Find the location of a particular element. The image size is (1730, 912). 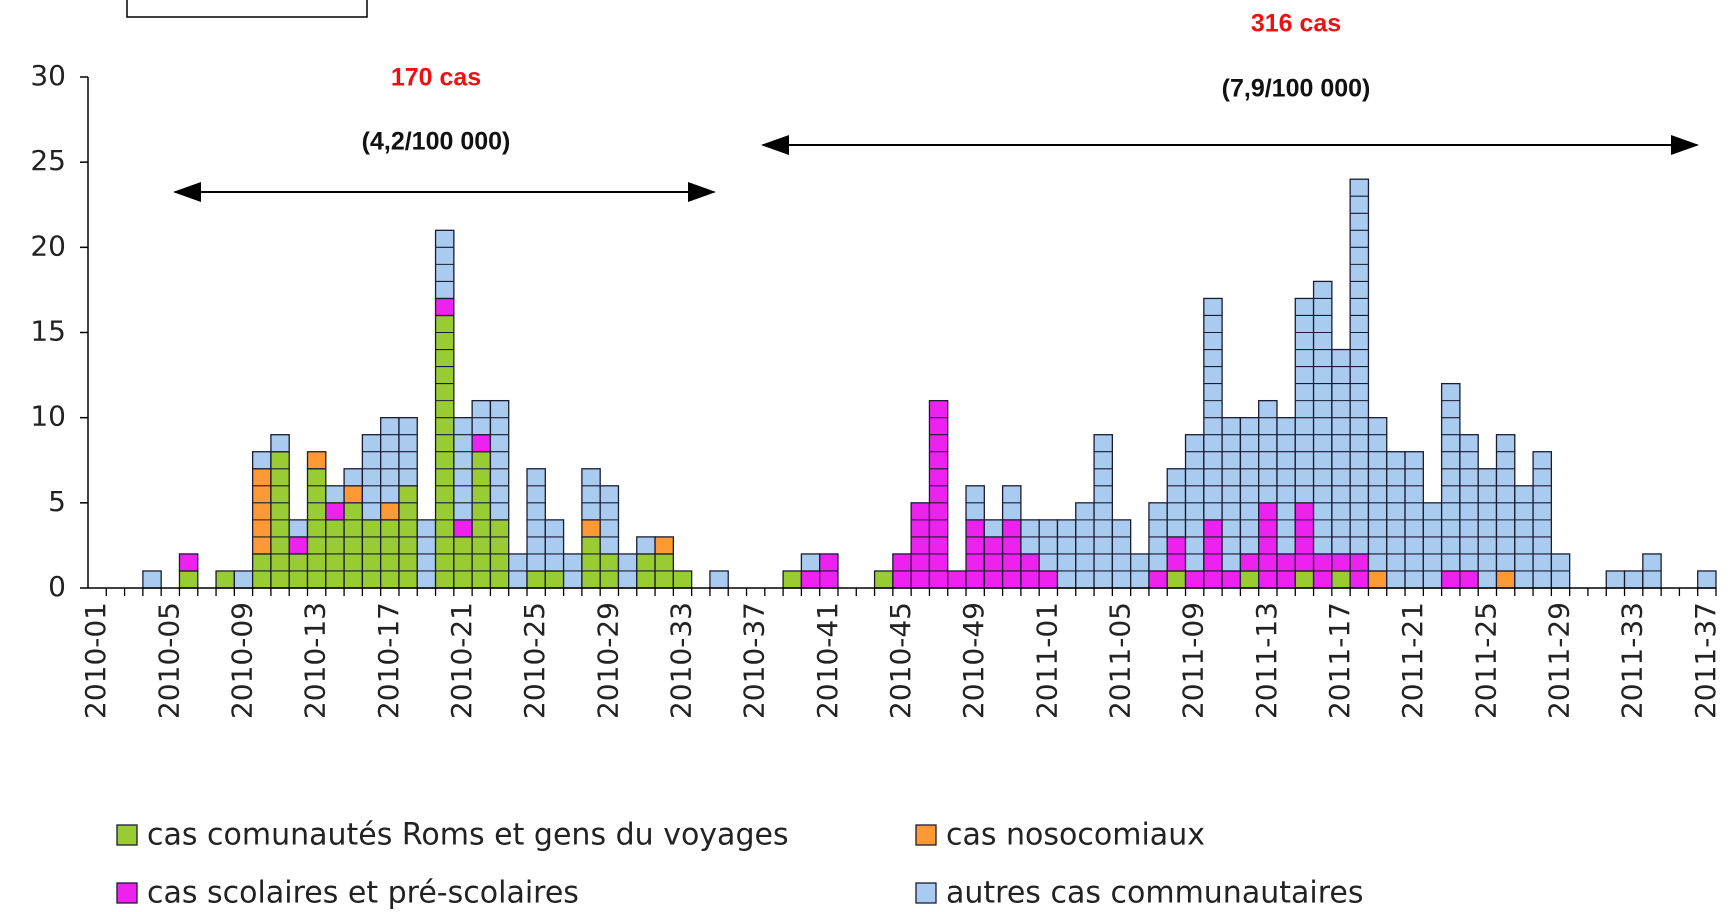

x-tick-label: 2011-17 is located at coordinates (1339, 660).